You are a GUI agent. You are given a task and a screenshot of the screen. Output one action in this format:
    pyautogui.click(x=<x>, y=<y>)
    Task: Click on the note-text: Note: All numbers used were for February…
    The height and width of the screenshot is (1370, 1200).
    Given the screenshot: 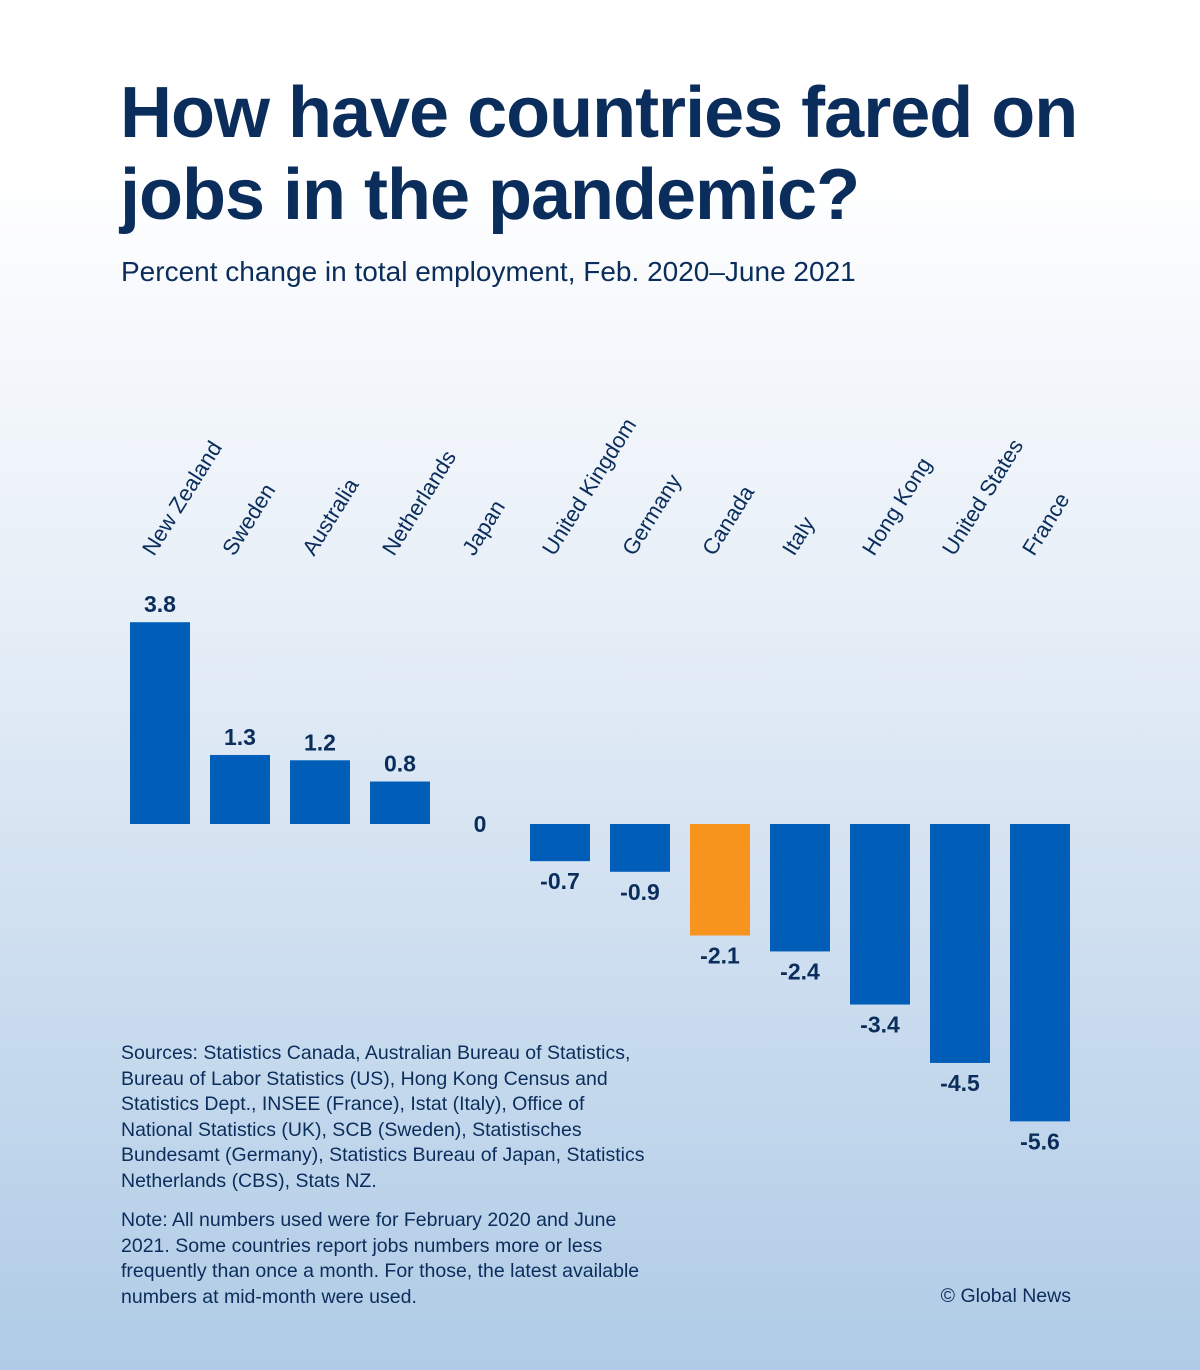 What is the action you would take?
    pyautogui.click(x=380, y=1258)
    